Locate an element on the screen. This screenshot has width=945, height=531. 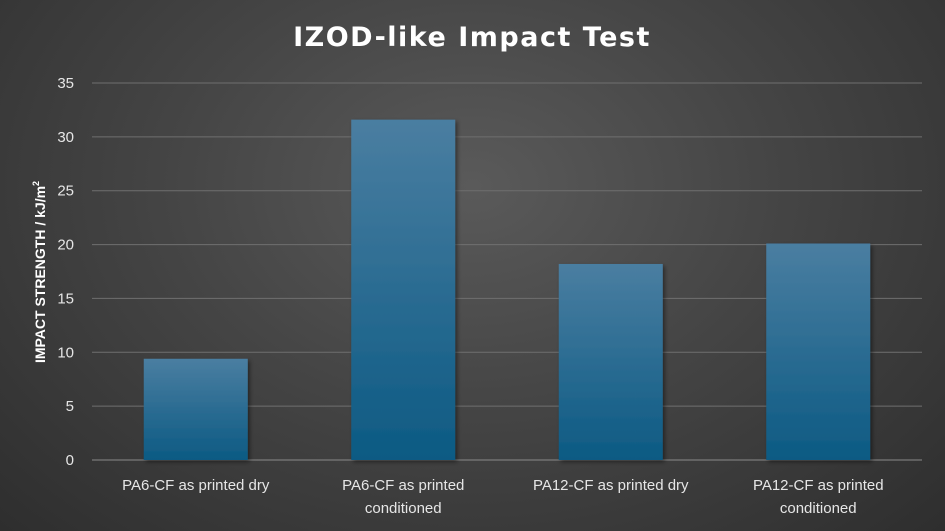
x-category-label: PA6-CF as printed conditioned is located at coordinates (403, 497).